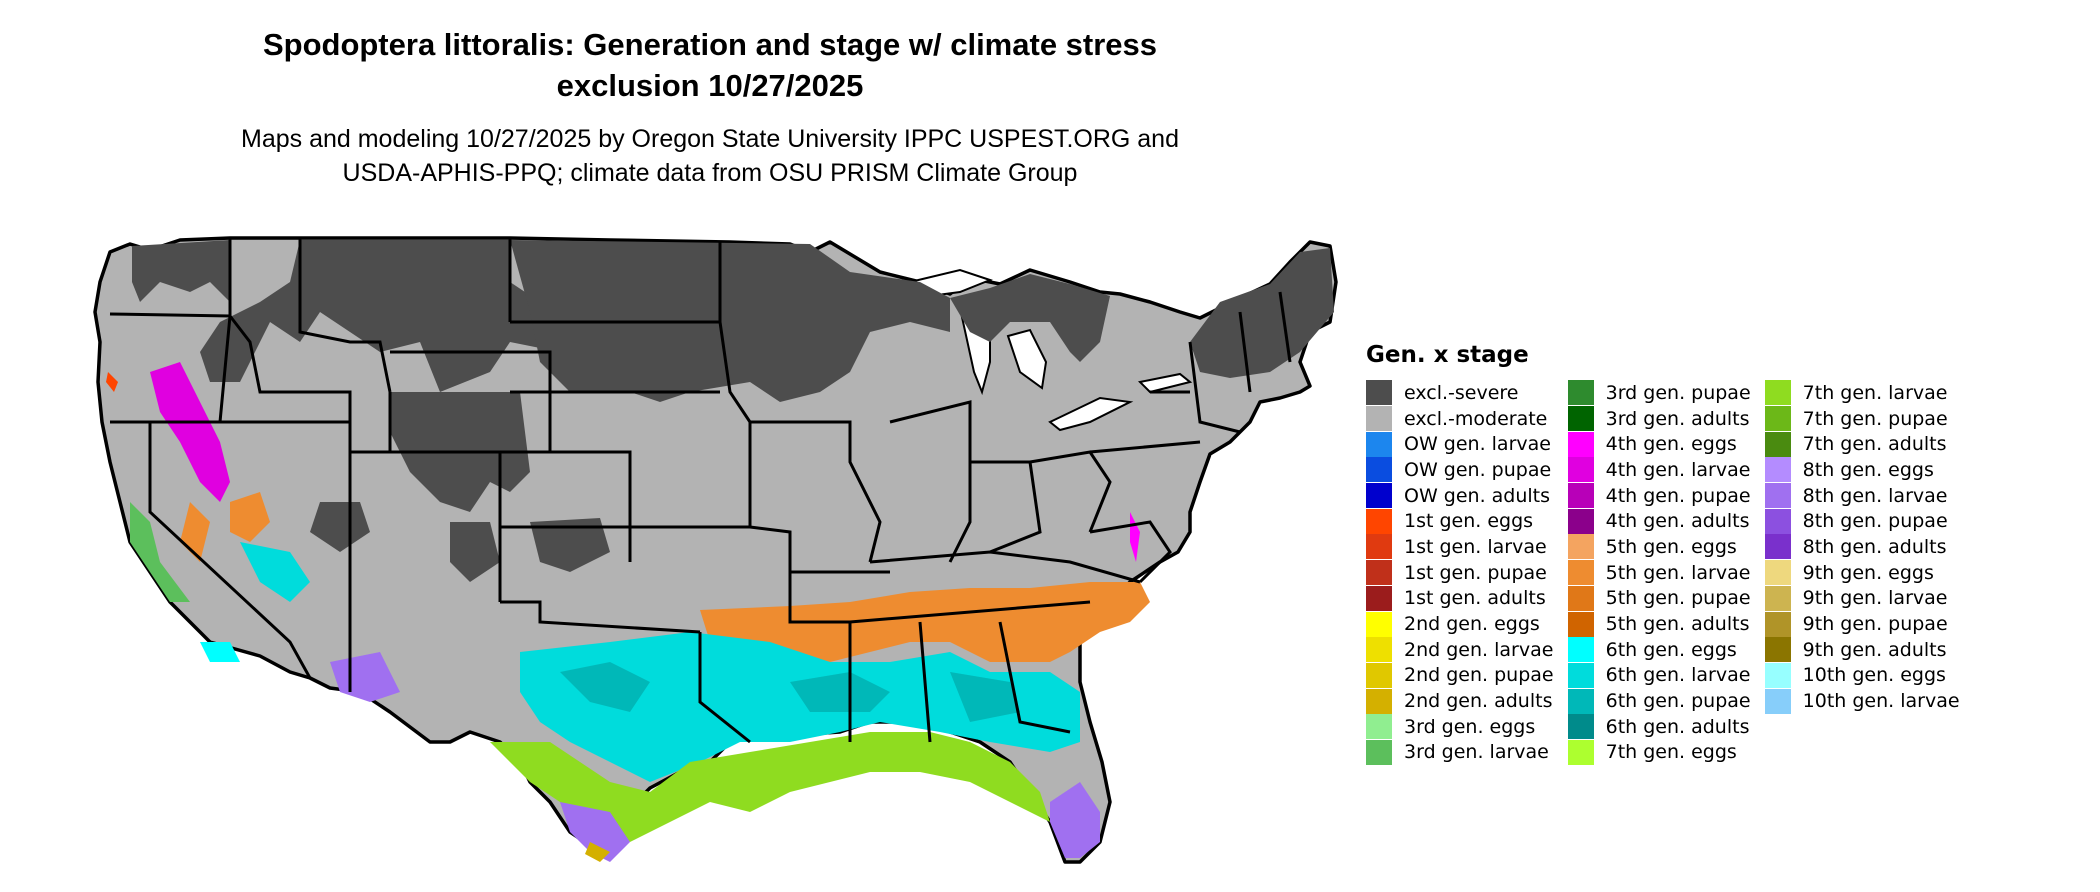 The height and width of the screenshot is (892, 2100). Describe the element at coordinates (1677, 521) in the screenshot. I see `legend-label: 4th gen. adults` at that location.